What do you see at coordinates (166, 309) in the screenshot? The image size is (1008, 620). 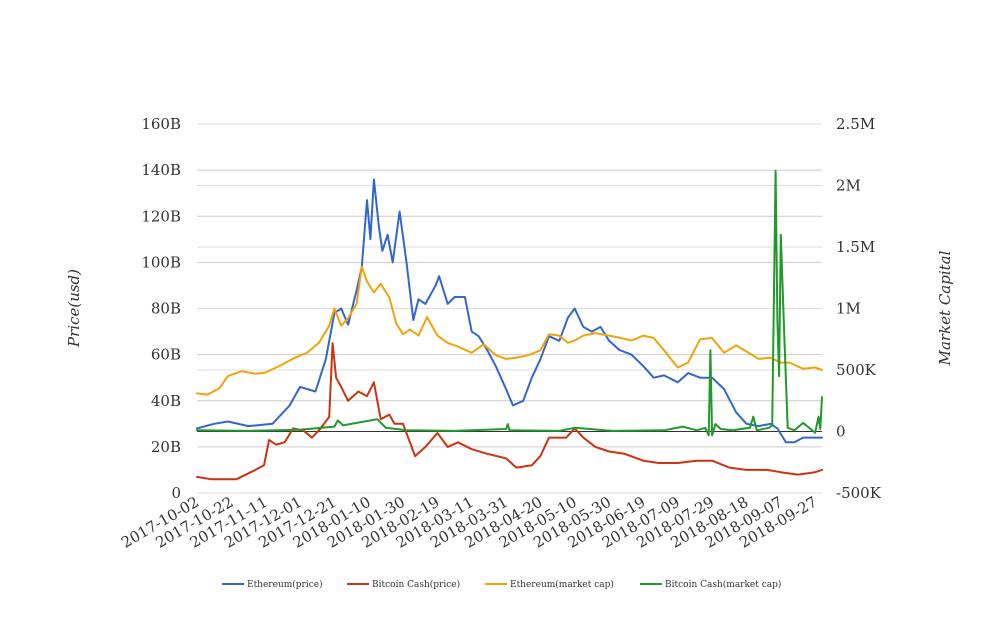 I see `left-tick-label: 80B` at bounding box center [166, 309].